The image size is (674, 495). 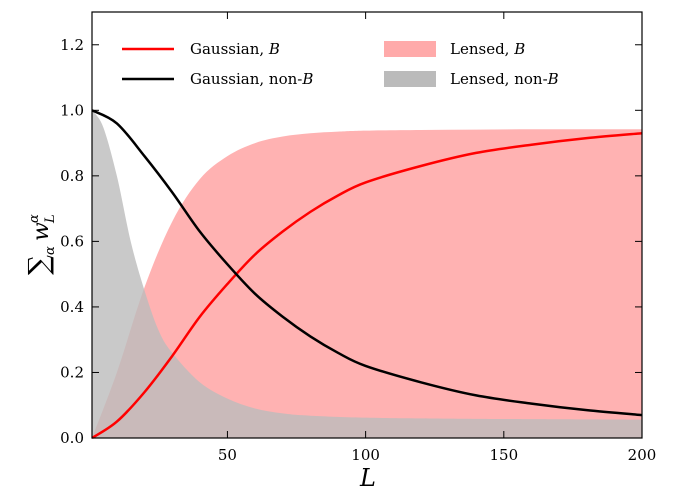 I want to click on legend-label-lensed-nonb: Lensed, non-B, so click(x=504, y=79).